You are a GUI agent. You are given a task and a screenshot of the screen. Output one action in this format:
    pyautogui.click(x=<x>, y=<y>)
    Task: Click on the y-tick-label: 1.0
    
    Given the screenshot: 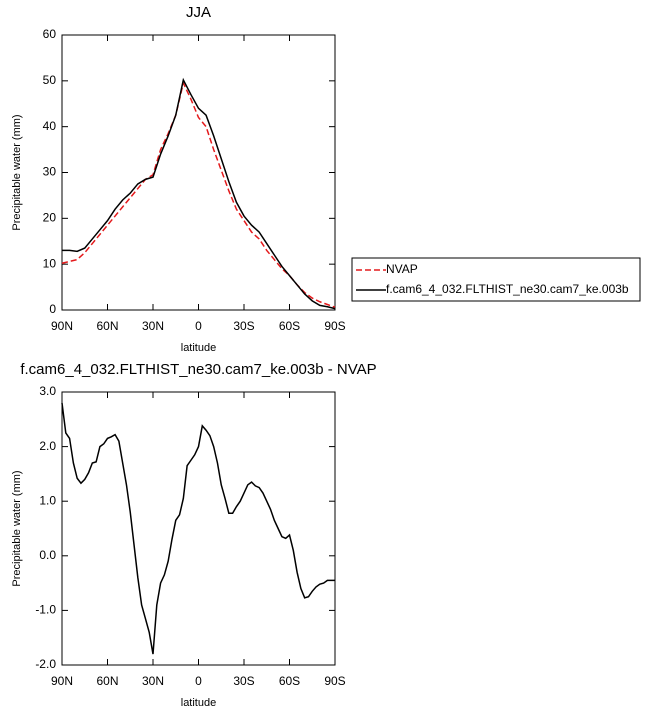 What is the action you would take?
    pyautogui.click(x=47, y=500)
    